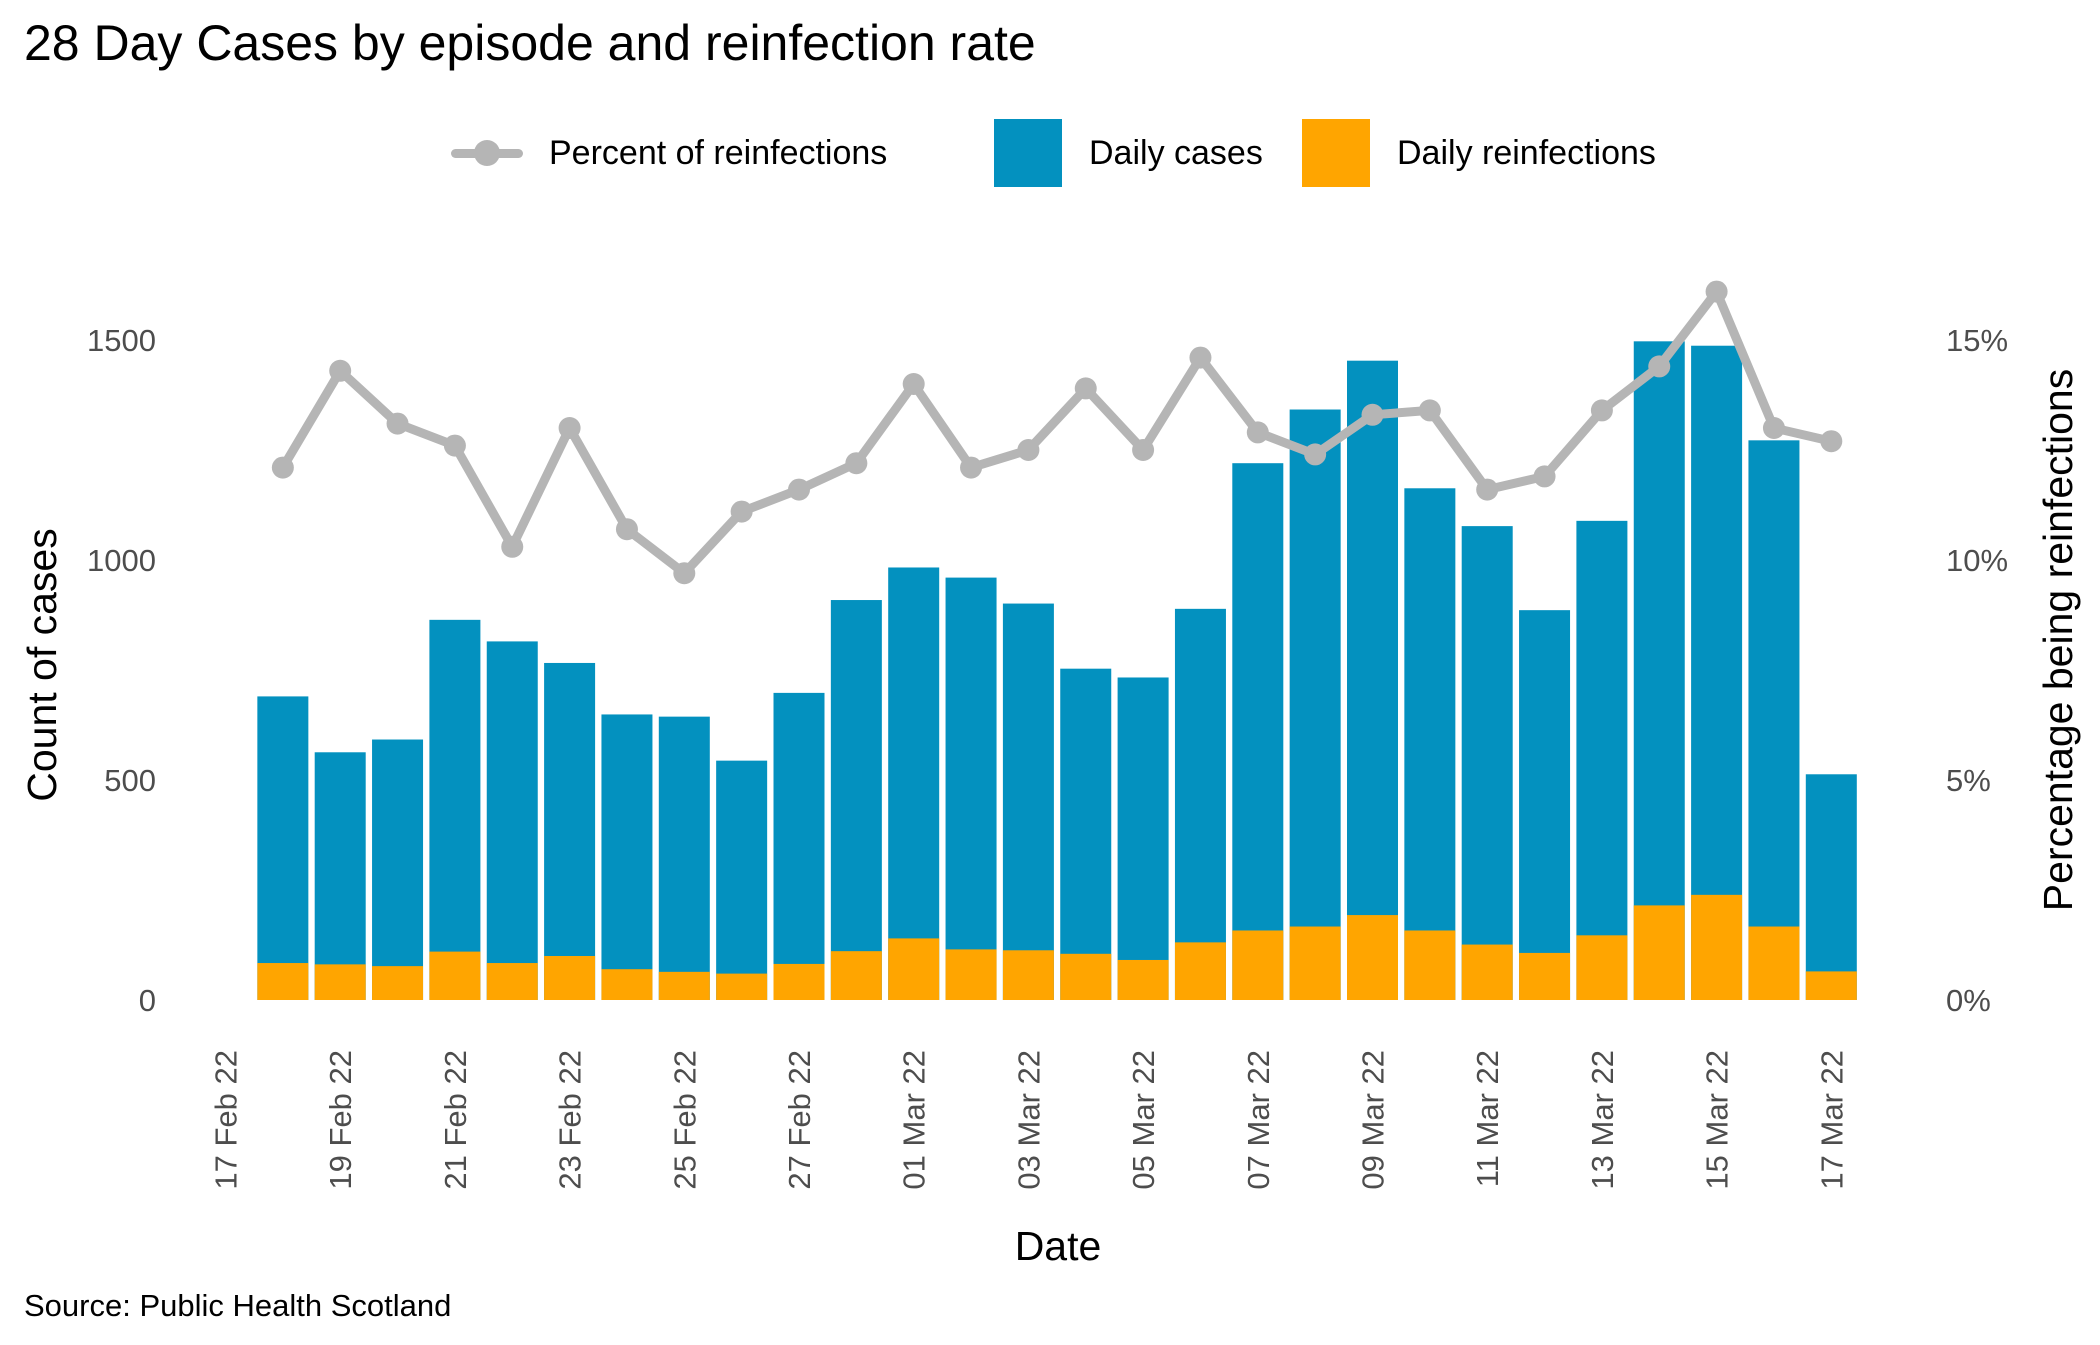  What do you see at coordinates (340, 1120) in the screenshot?
I see `x-tick-label: 19 Feb 22` at bounding box center [340, 1120].